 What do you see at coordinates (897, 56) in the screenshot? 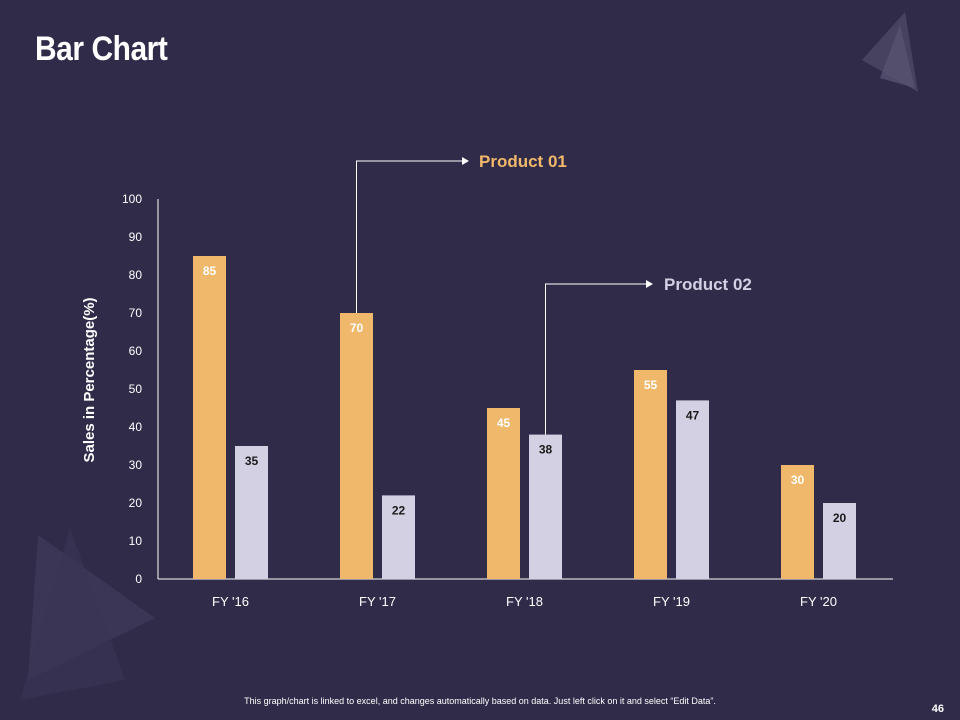
I see `decor-triangle-top-right-inner` at bounding box center [897, 56].